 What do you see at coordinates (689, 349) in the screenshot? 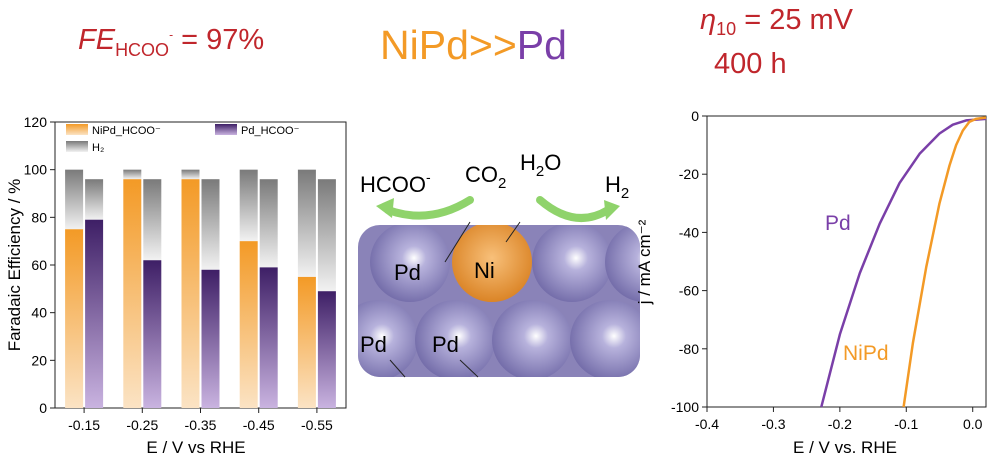
I see `line-y-tick-label: -80` at bounding box center [689, 349].